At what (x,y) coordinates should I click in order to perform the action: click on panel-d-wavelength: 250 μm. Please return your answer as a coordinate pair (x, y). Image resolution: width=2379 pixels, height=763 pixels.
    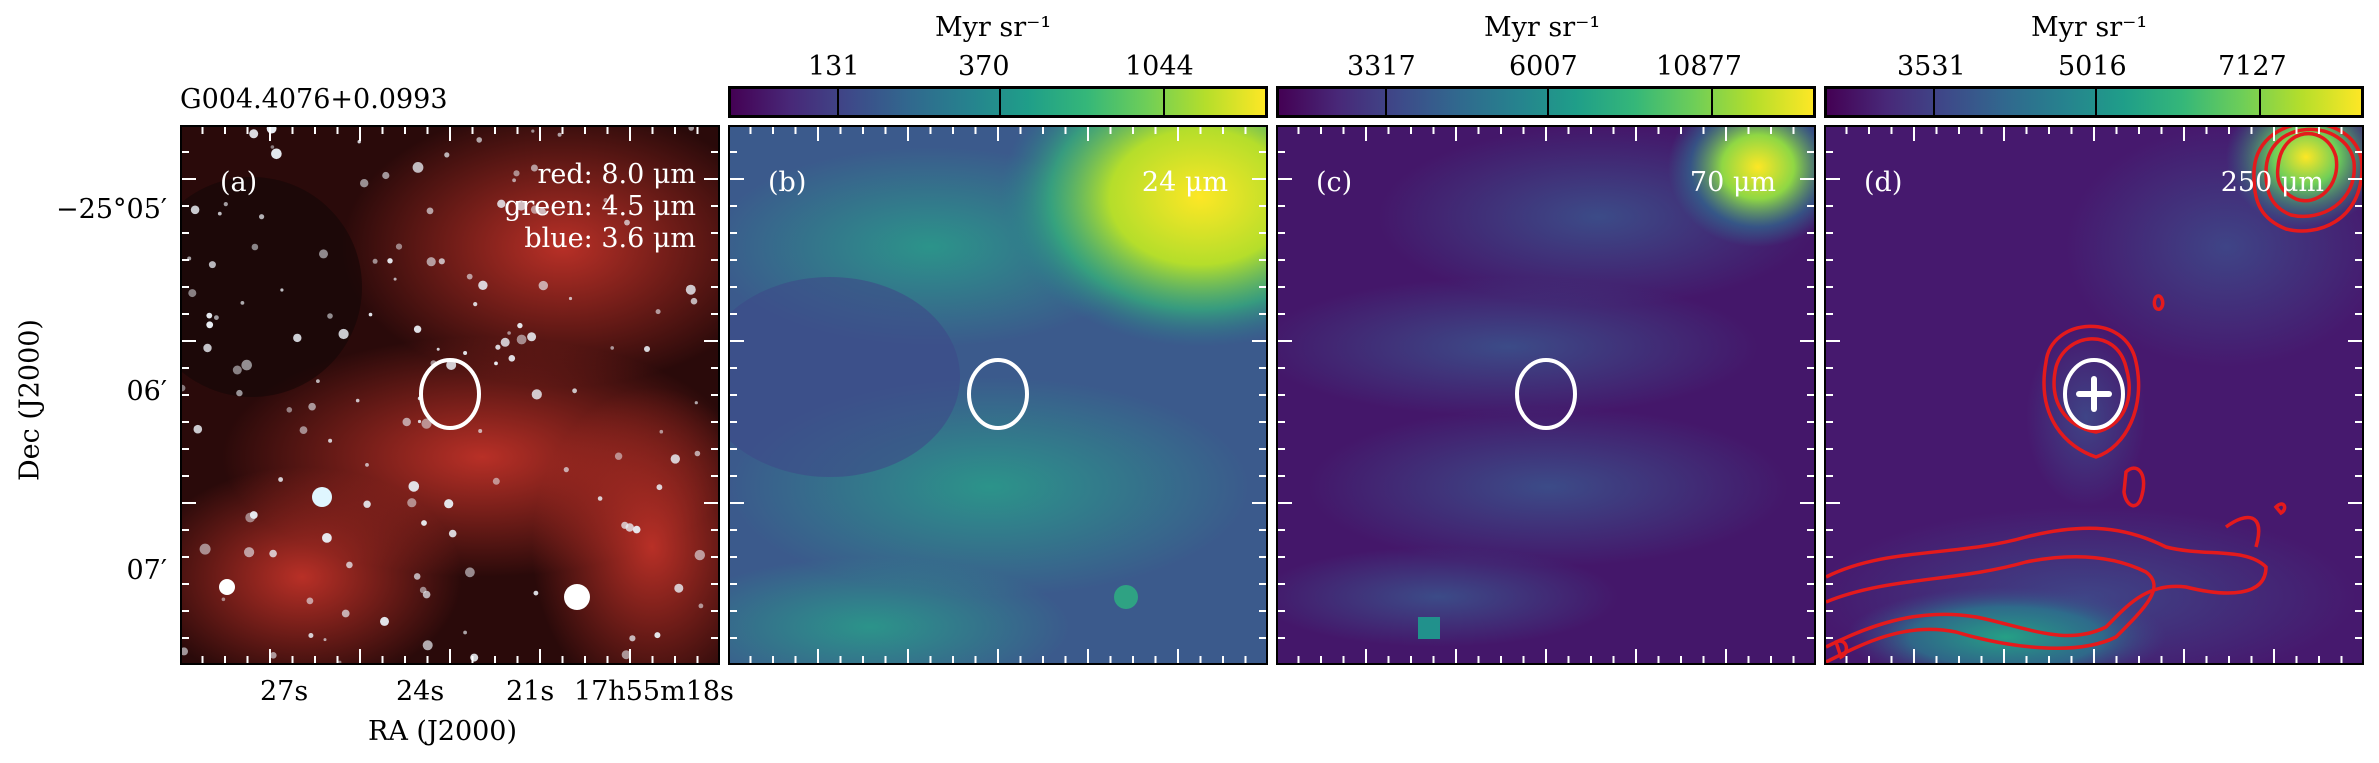
    Looking at the image, I should click on (2272, 182).